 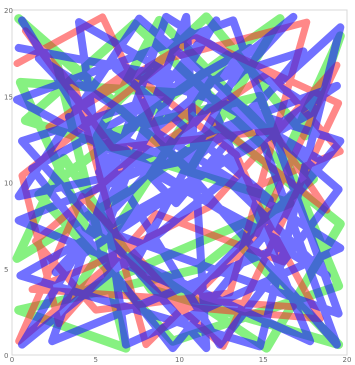 I want to click on x-tick-label: 15, so click(x=263, y=360).